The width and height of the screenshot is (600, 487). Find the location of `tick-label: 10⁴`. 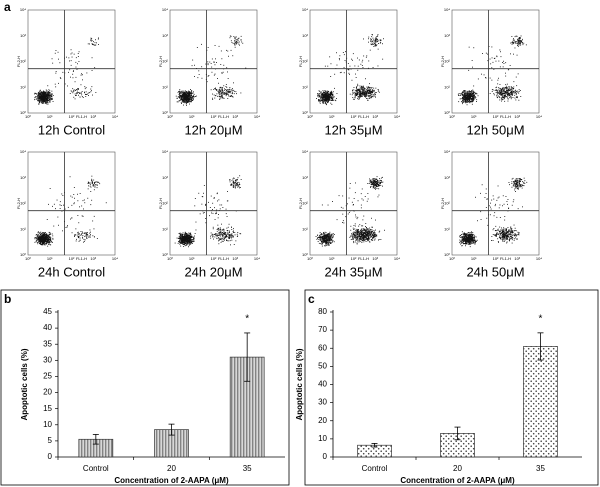

tick-label: 10⁴ is located at coordinates (115, 258).